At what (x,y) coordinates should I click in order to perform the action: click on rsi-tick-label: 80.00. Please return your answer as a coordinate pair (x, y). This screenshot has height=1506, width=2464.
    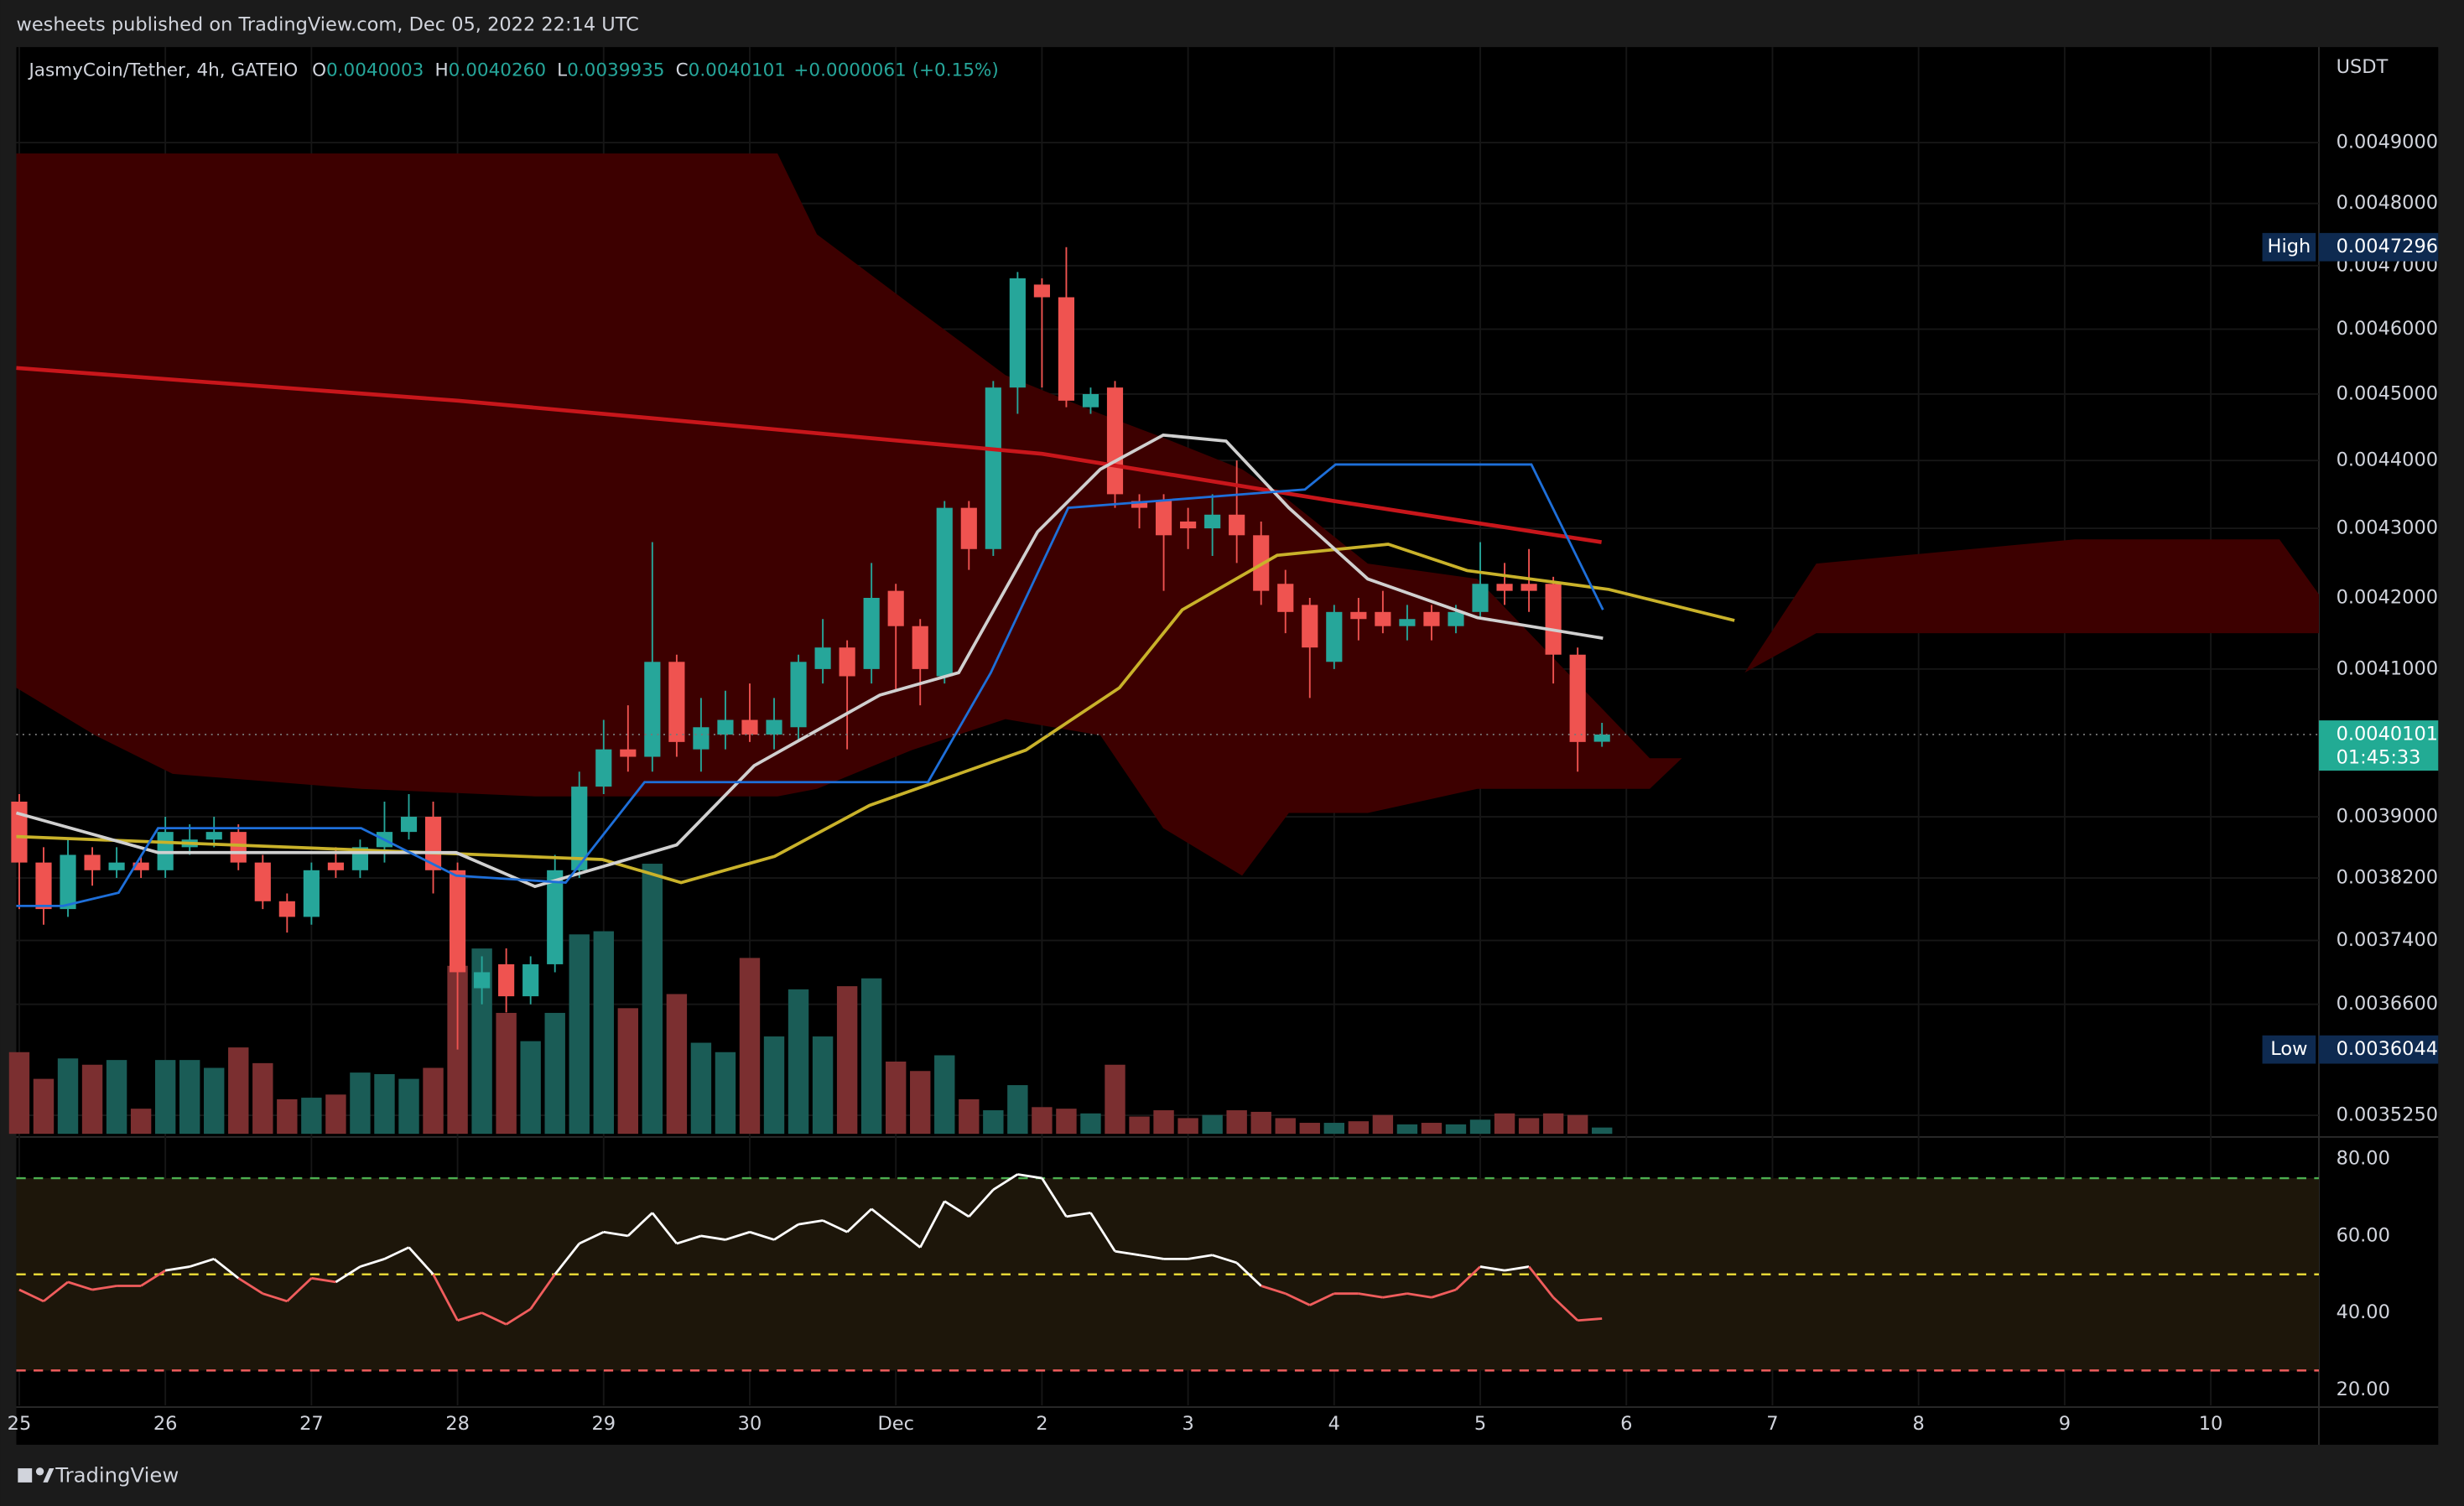
    Looking at the image, I should click on (2363, 1159).